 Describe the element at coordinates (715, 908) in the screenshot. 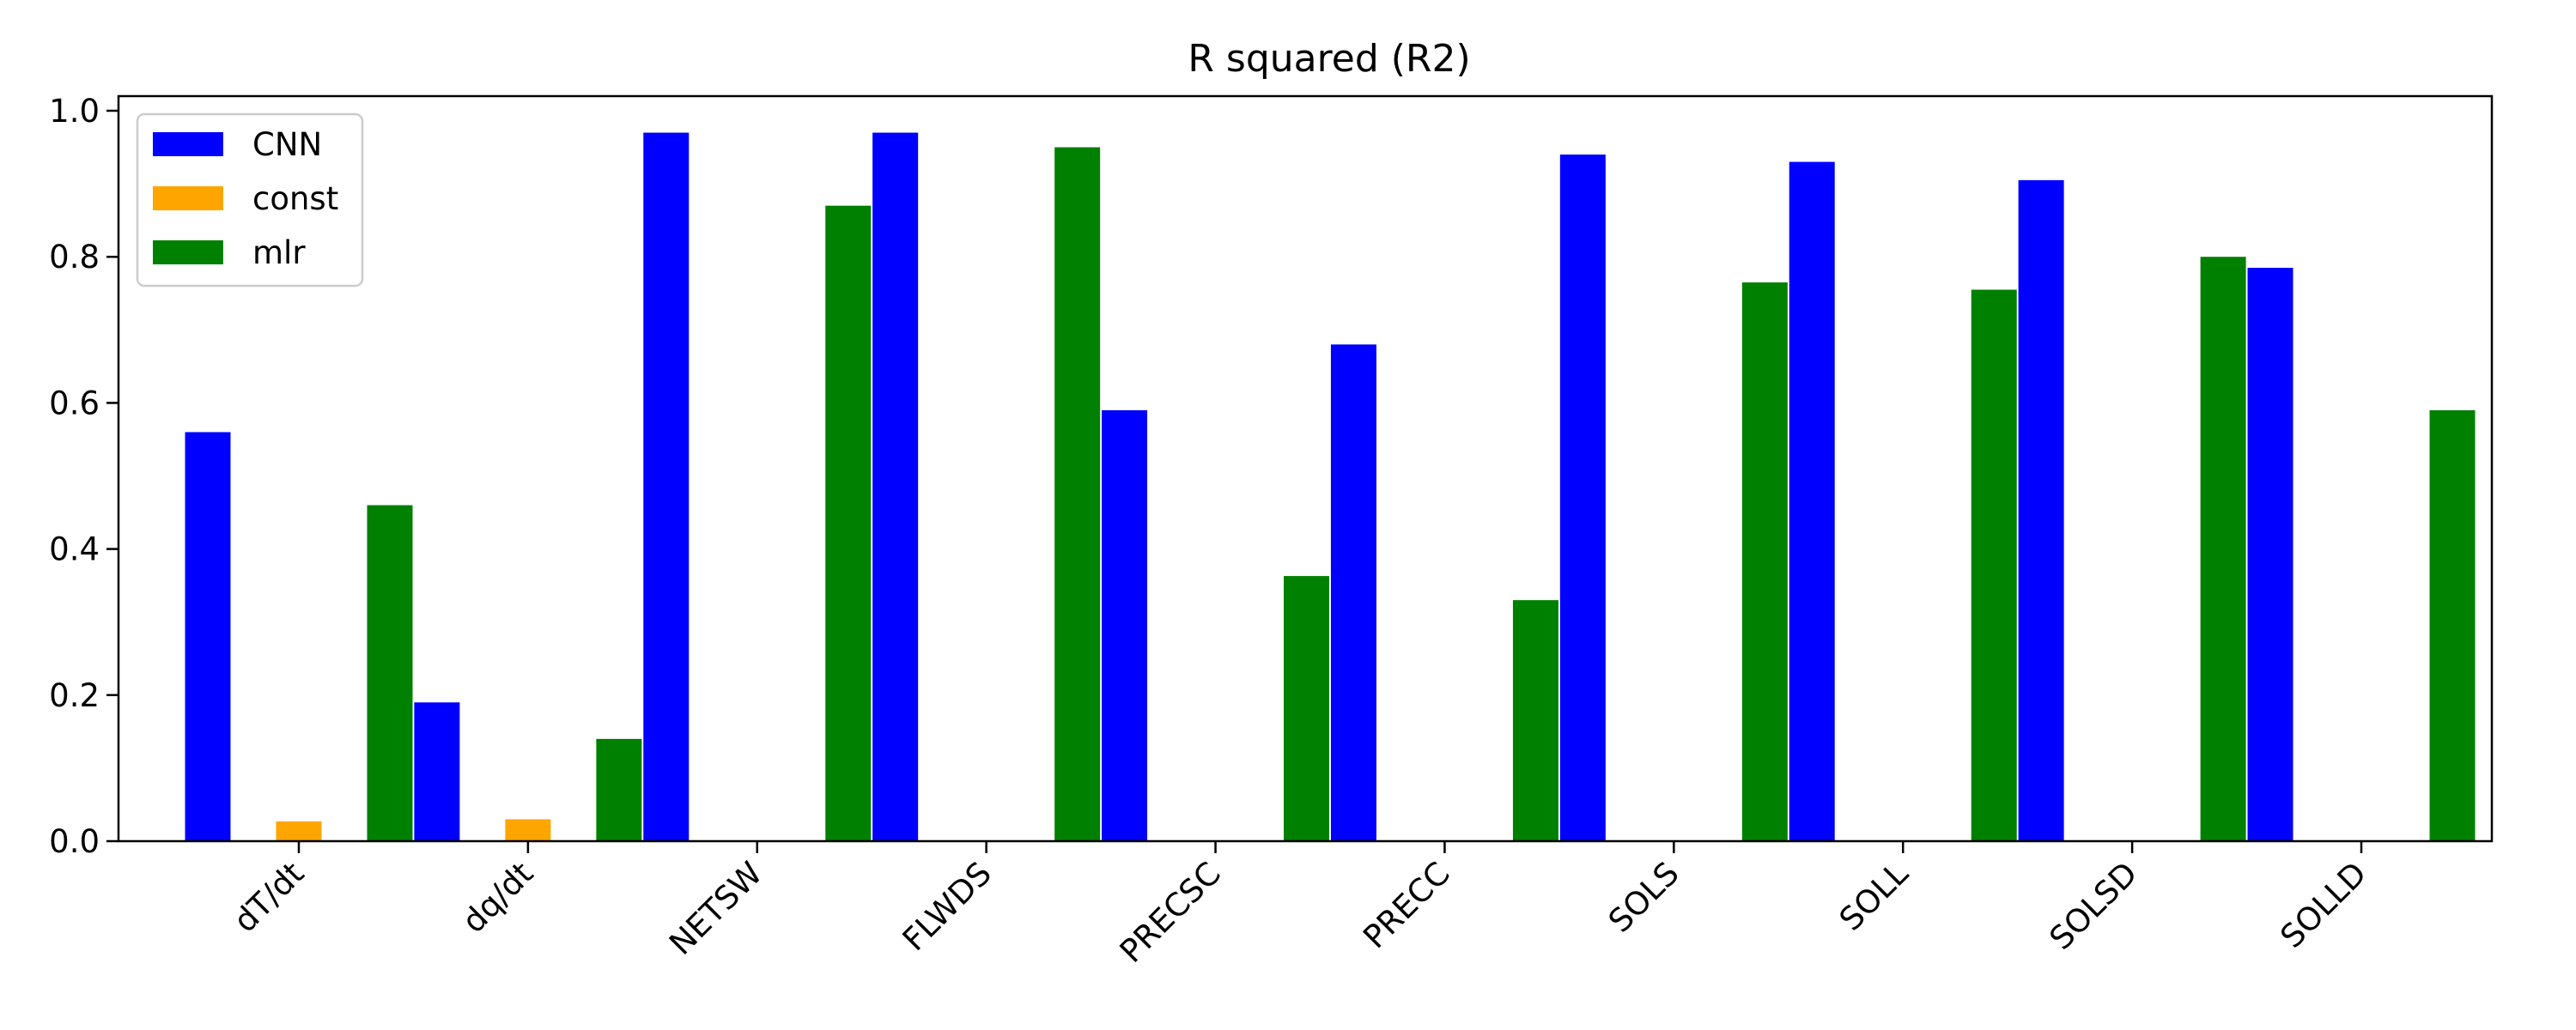

I see `x-tick-label: NETSW` at that location.